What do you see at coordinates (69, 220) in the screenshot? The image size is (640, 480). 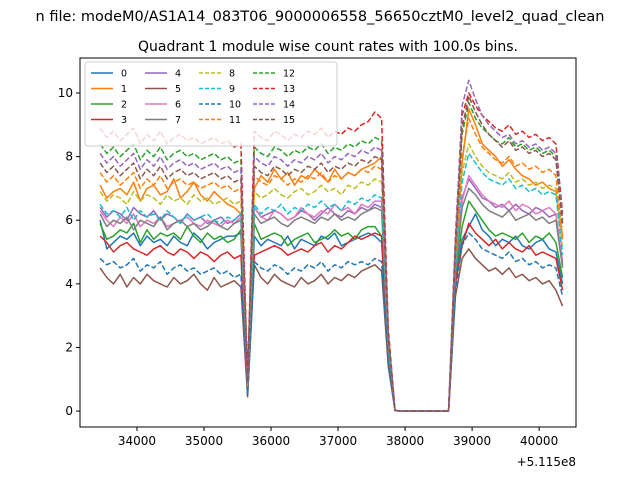 I see `y-tick-label: 6` at bounding box center [69, 220].